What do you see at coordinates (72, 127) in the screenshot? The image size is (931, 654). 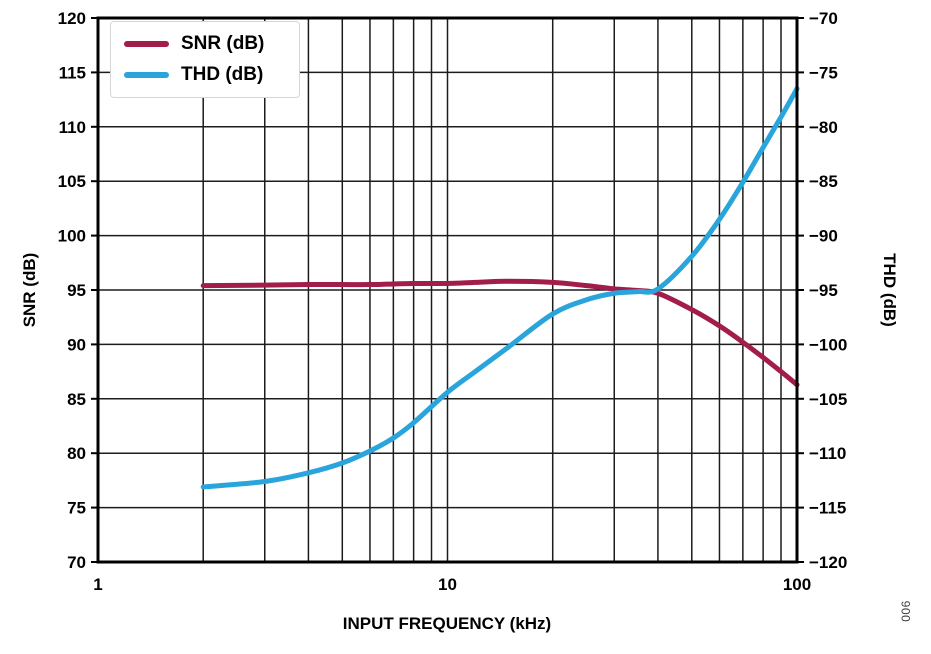 I see `left-tick-label-110: 110` at bounding box center [72, 127].